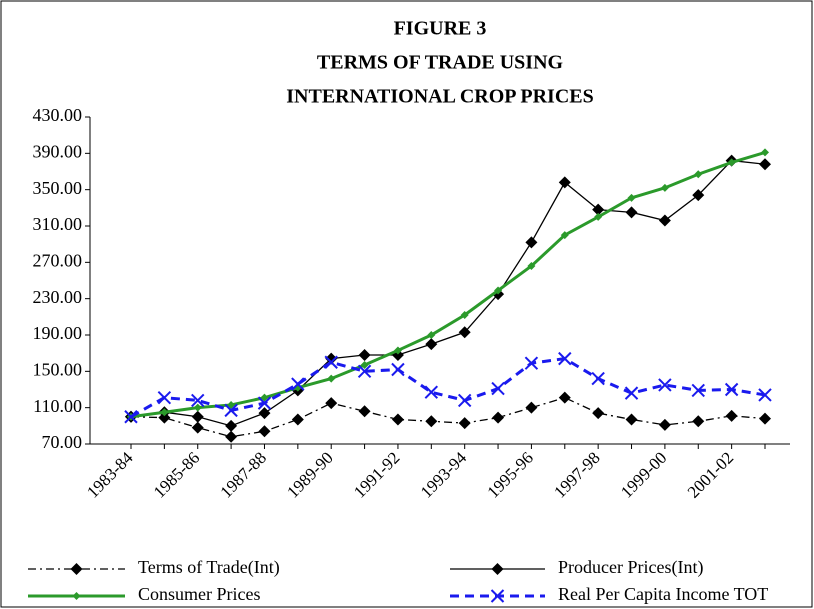 The width and height of the screenshot is (814, 609). I want to click on y-tick-label: 150.00, so click(58, 369).